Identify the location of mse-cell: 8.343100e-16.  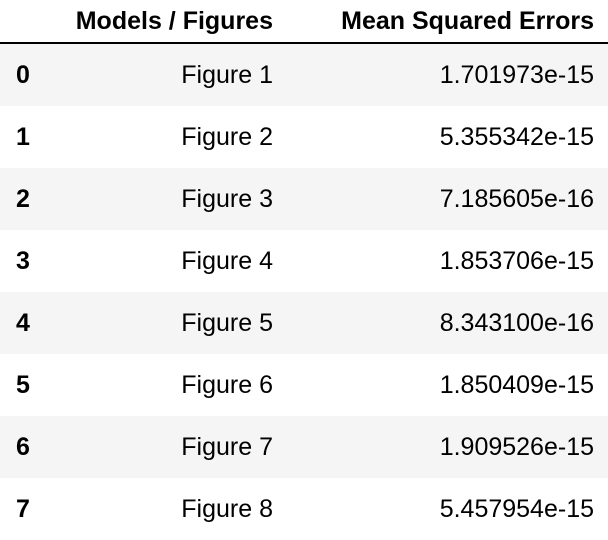
(516, 322).